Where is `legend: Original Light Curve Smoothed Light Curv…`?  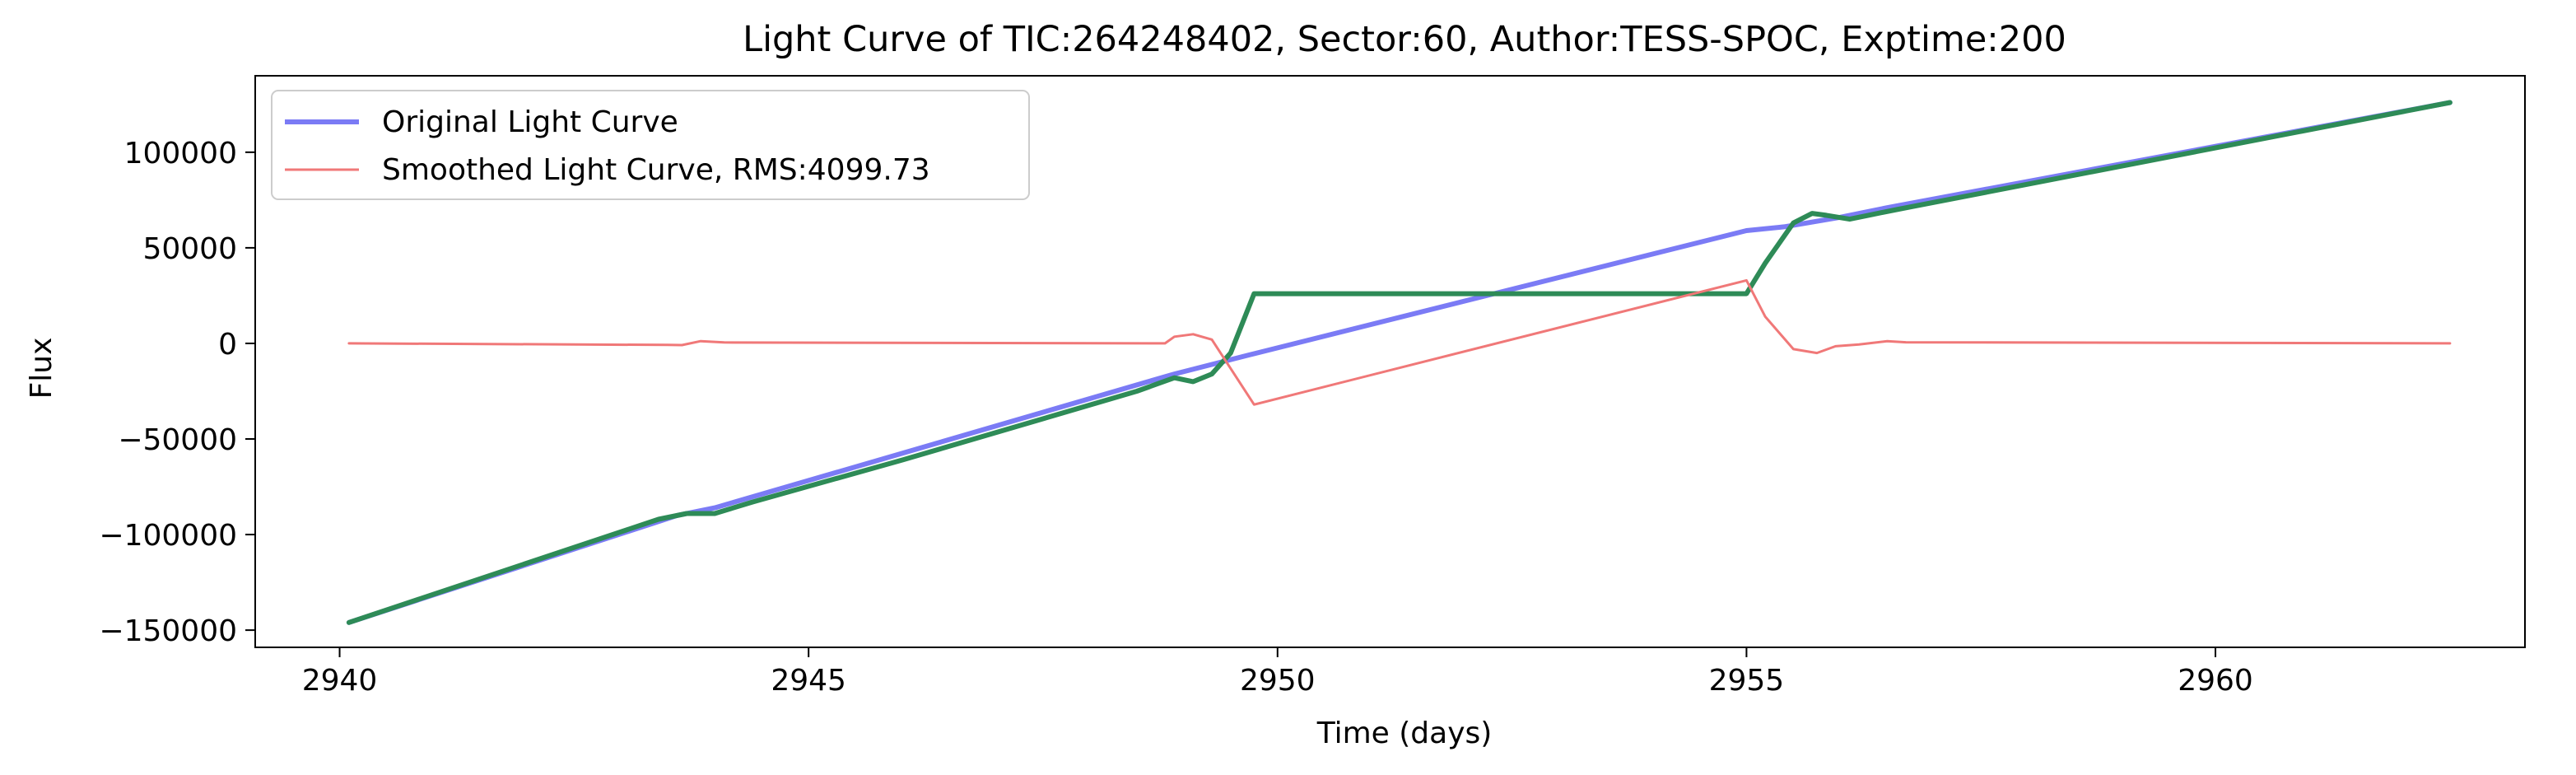
legend: Original Light Curve Smoothed Light Curv… is located at coordinates (650, 145).